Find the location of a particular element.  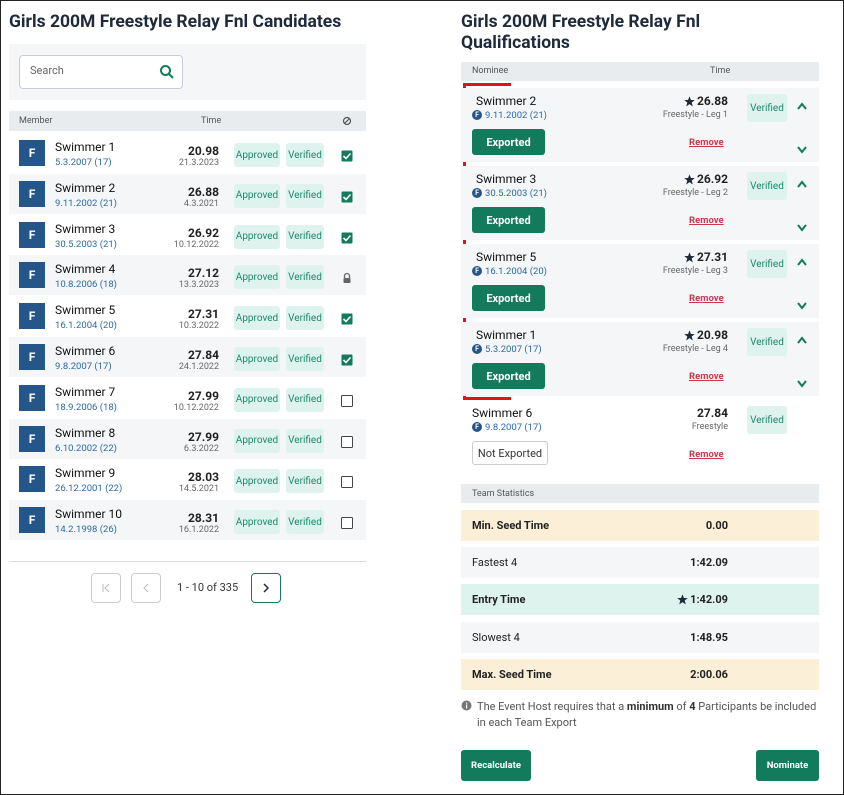

stat-value-text: 1:42.09 is located at coordinates (709, 563).